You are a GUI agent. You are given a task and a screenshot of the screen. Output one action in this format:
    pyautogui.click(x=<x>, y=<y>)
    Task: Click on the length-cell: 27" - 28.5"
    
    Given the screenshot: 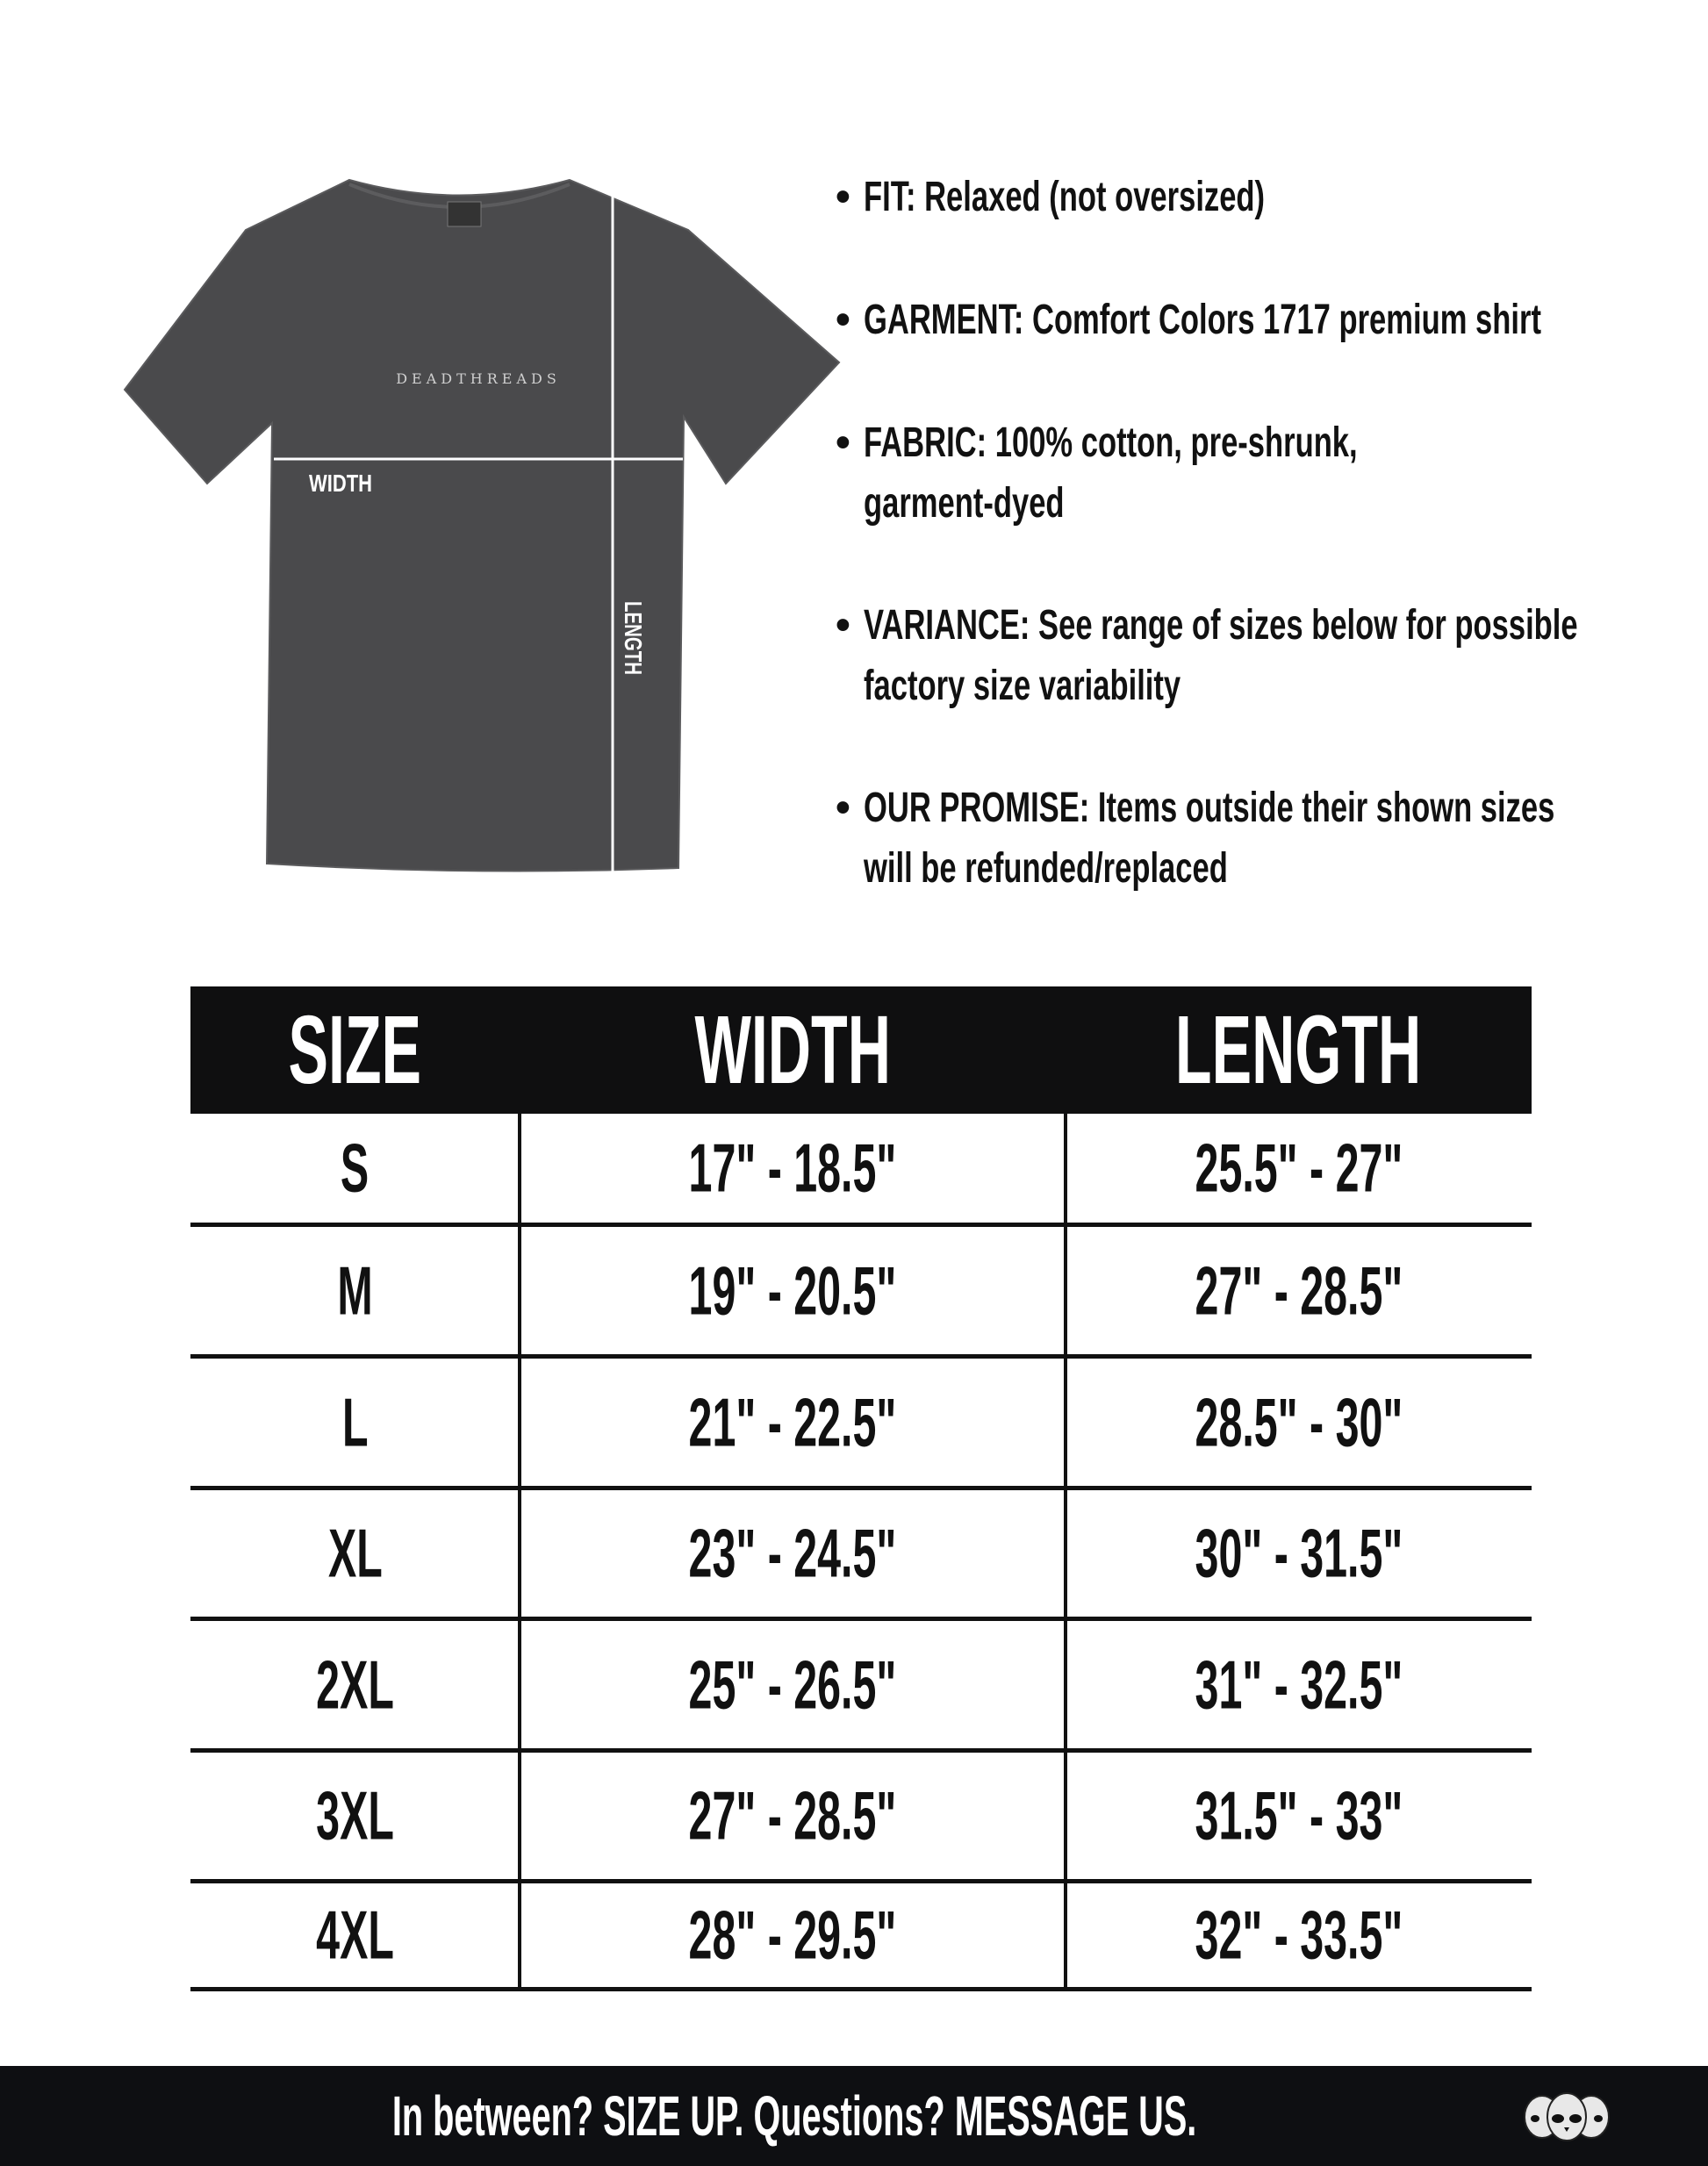 What is the action you would take?
    pyautogui.click(x=1299, y=1290)
    